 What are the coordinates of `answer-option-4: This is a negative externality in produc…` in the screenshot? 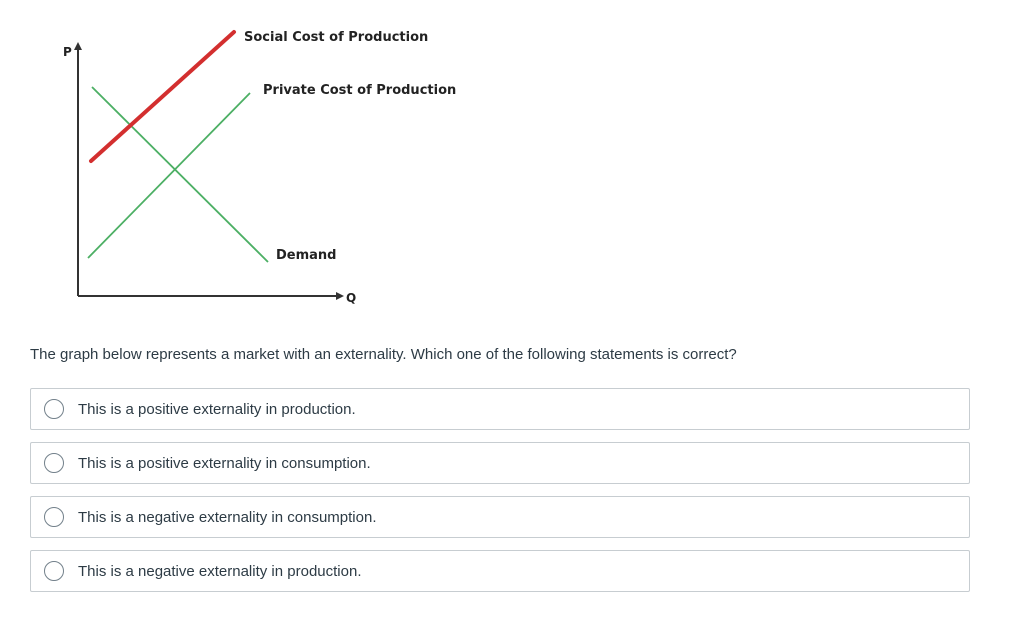 It's located at (500, 571).